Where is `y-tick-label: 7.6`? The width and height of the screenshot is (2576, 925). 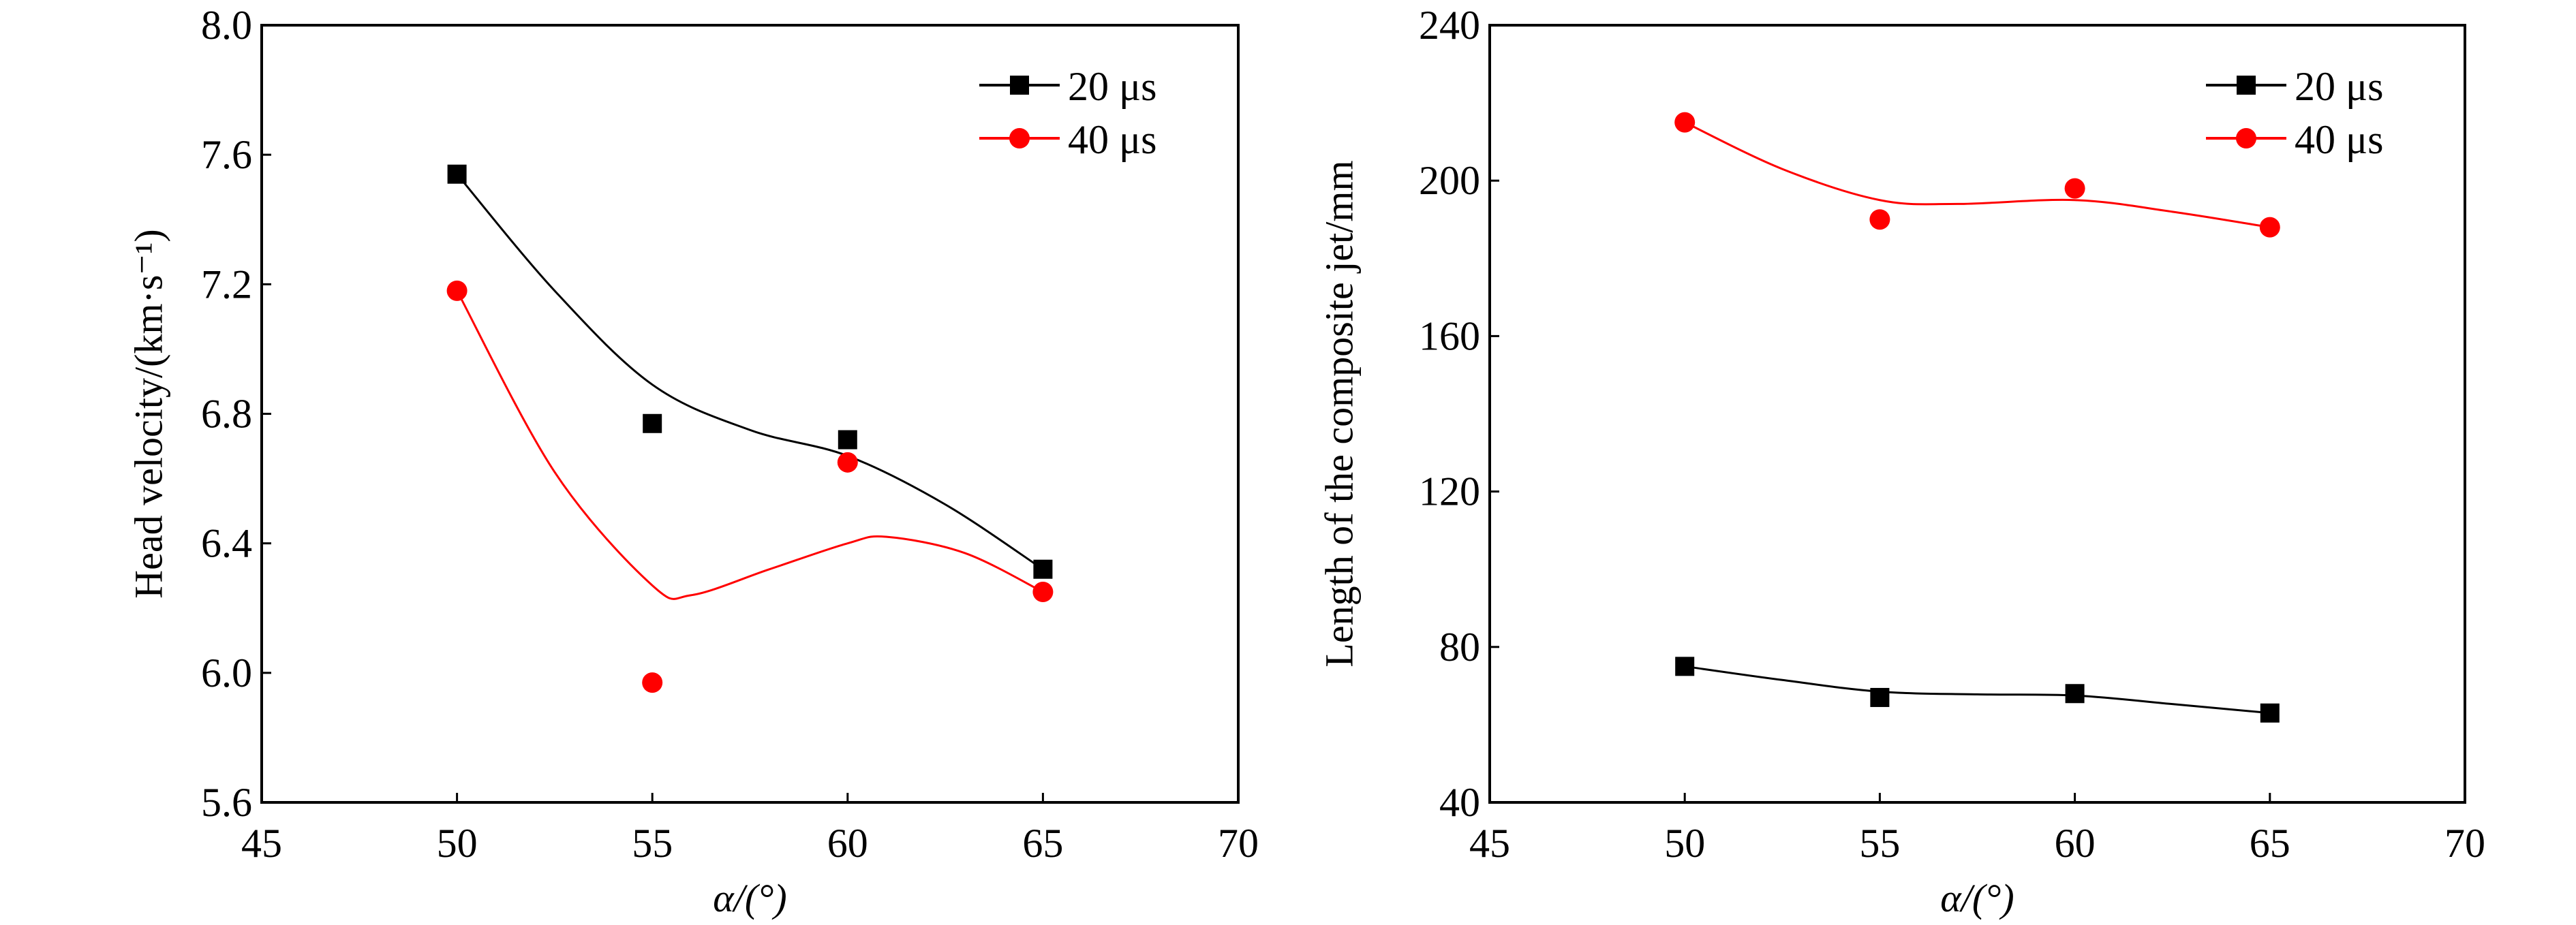
y-tick-label: 7.6 is located at coordinates (226, 154).